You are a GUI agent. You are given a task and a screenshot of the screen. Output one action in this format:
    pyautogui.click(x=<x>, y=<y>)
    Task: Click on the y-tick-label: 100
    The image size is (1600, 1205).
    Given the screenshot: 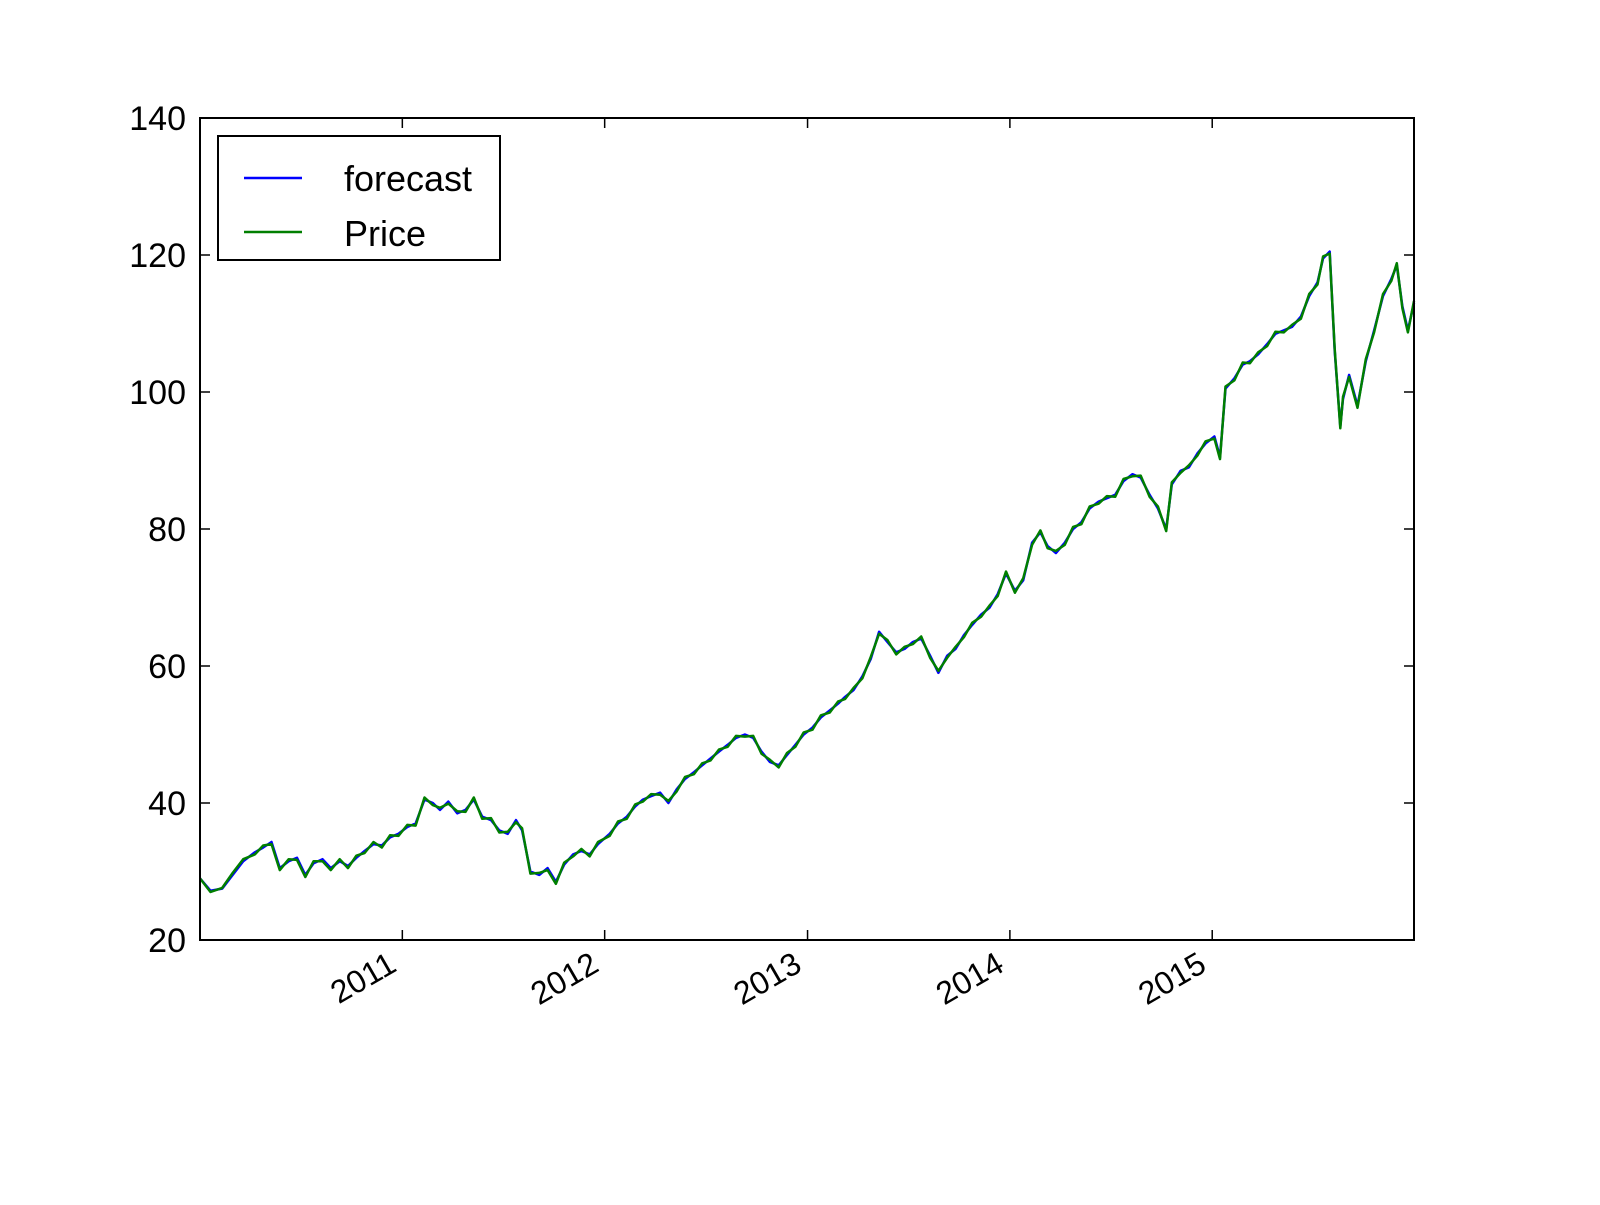 What is the action you would take?
    pyautogui.click(x=157, y=393)
    